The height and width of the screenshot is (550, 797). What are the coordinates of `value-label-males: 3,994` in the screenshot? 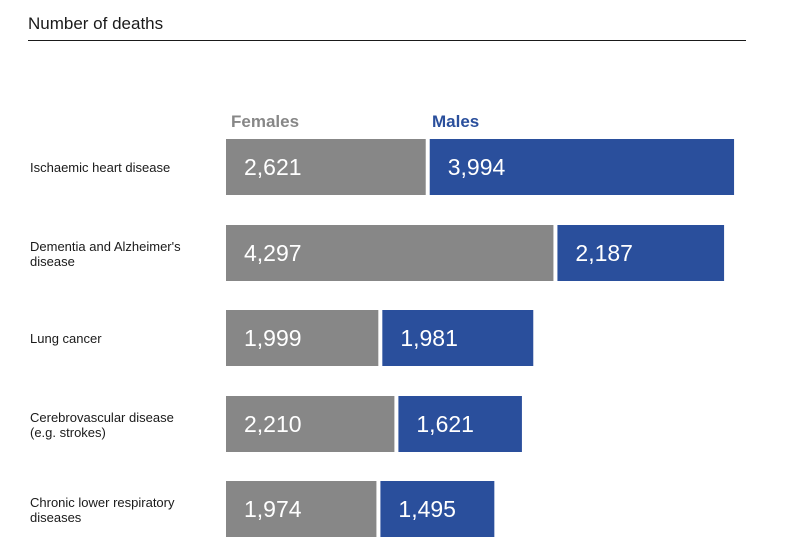 It's located at (477, 167).